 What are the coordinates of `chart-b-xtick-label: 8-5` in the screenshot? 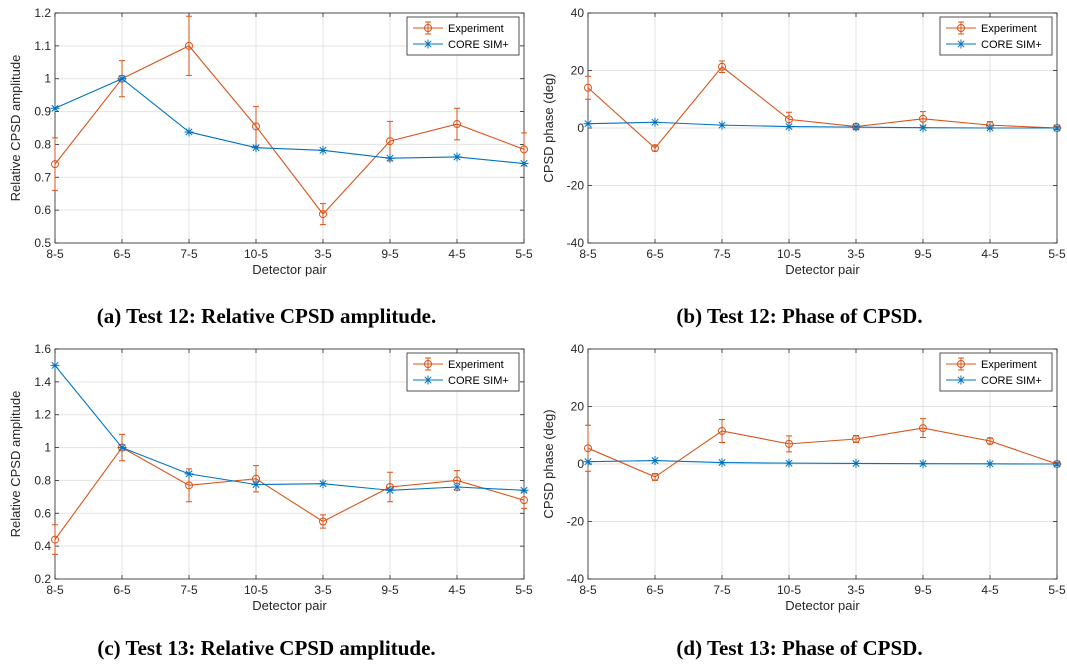 It's located at (588, 254).